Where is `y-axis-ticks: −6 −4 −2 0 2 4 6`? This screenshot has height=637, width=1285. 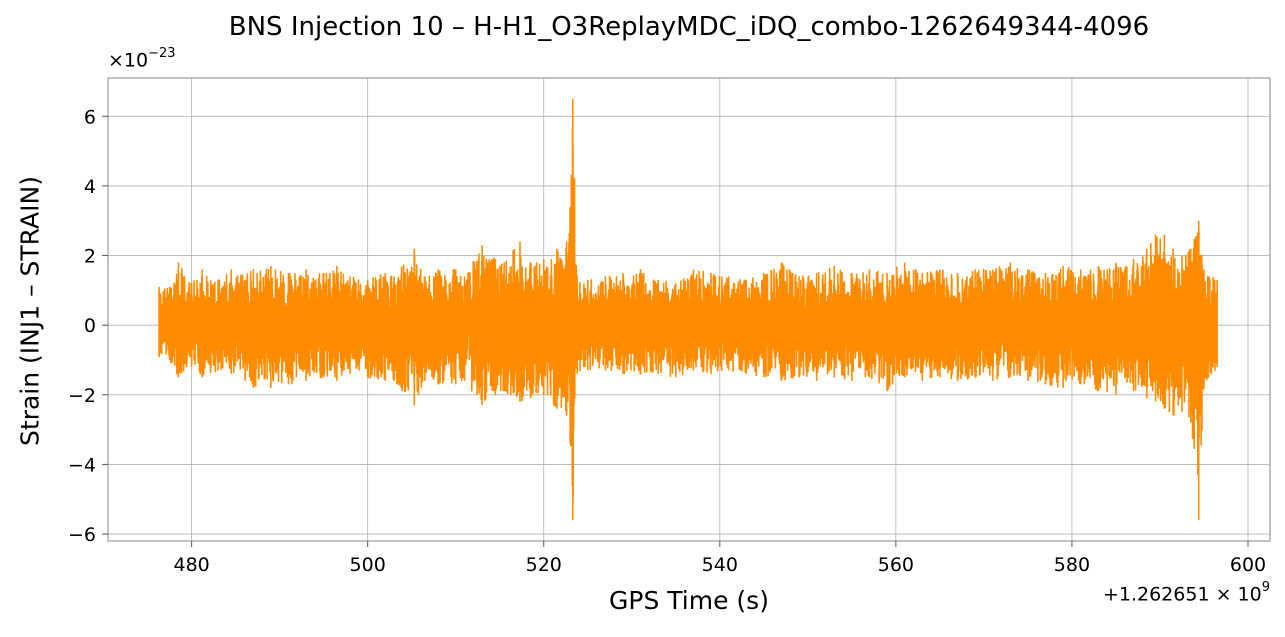
y-axis-ticks: −6 −4 −2 0 2 4 6 is located at coordinates (88, 326).